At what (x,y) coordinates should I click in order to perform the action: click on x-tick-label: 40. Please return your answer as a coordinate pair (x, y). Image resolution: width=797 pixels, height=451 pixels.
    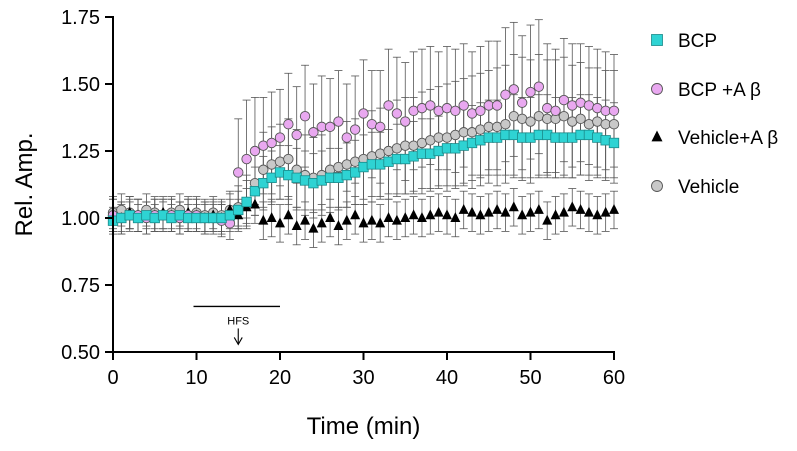
    Looking at the image, I should click on (447, 378).